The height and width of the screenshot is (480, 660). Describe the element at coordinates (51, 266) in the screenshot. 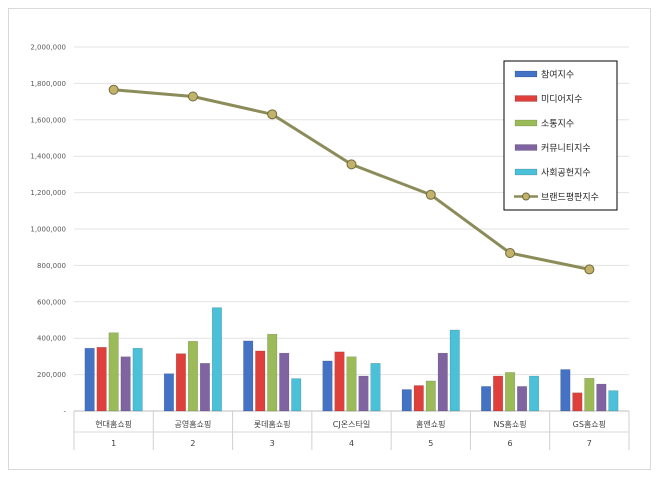

I see `y-tick-label: 800,000` at that location.